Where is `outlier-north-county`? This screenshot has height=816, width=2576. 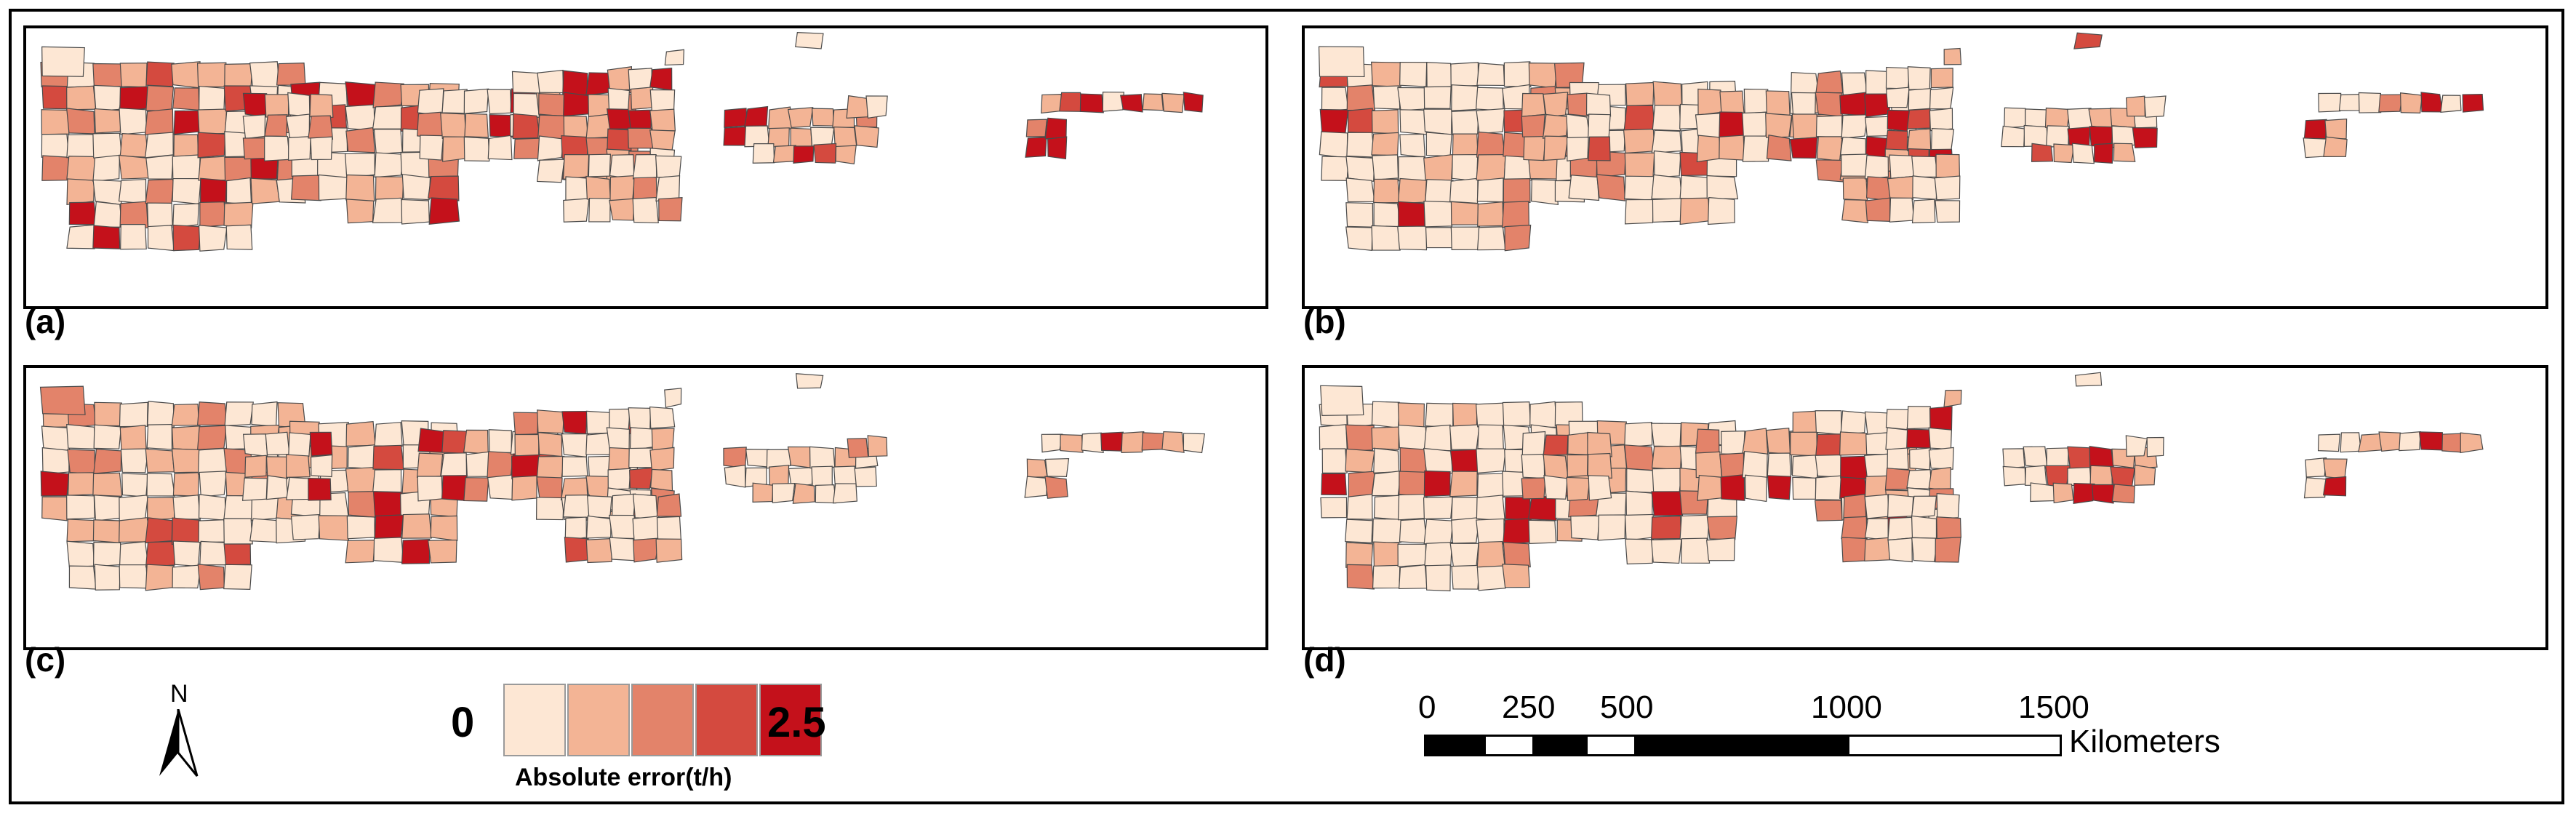 outlier-north-county is located at coordinates (809, 40).